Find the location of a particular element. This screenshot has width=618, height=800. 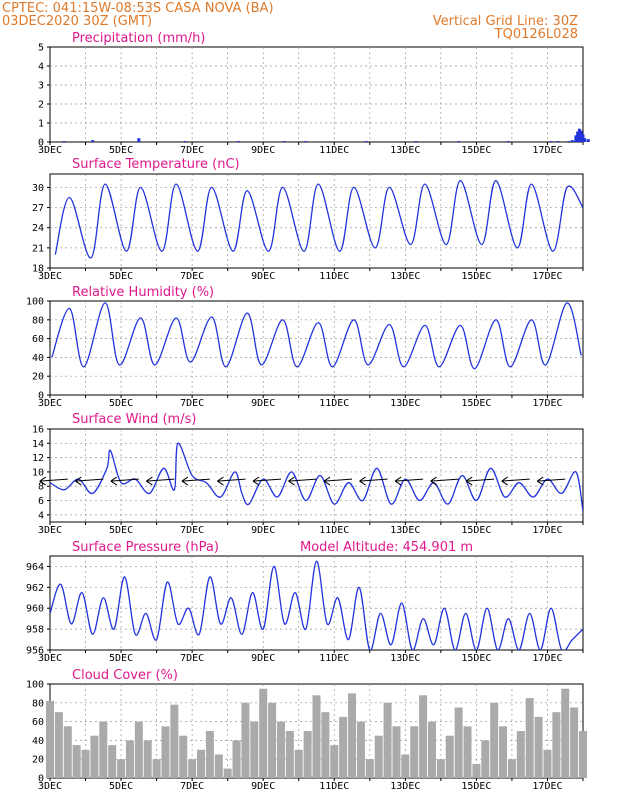

wind-xtick-label: 7DEC is located at coordinates (192, 530).